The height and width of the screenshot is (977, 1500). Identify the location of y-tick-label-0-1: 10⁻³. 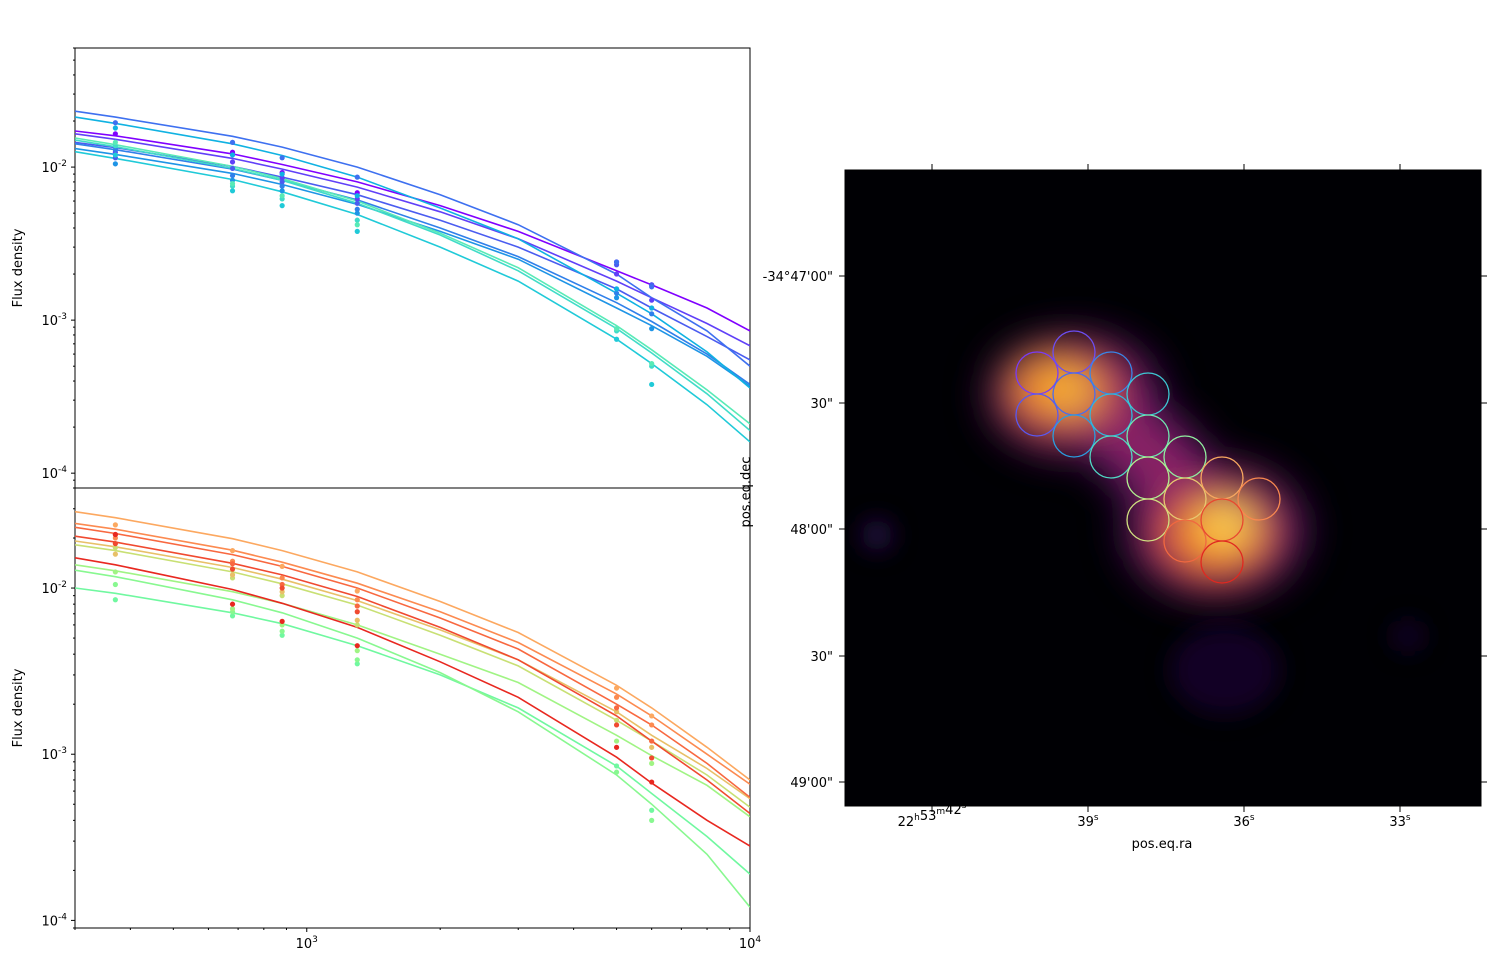
(54, 320).